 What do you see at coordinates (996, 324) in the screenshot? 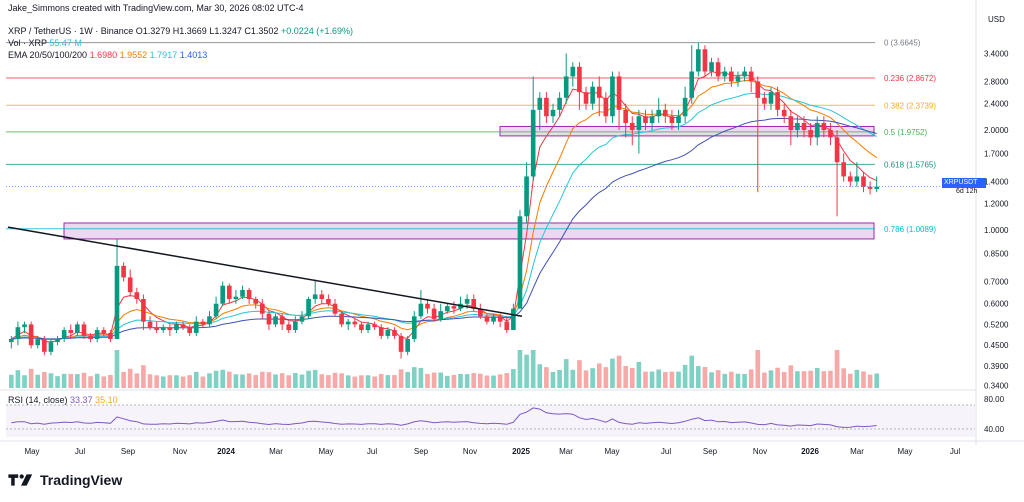
I see `y-tick-label: 0.5200` at bounding box center [996, 324].